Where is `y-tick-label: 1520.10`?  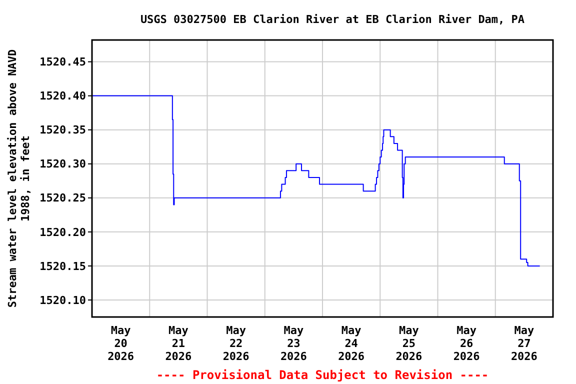
y-tick-label: 1520.10 is located at coordinates (63, 300).